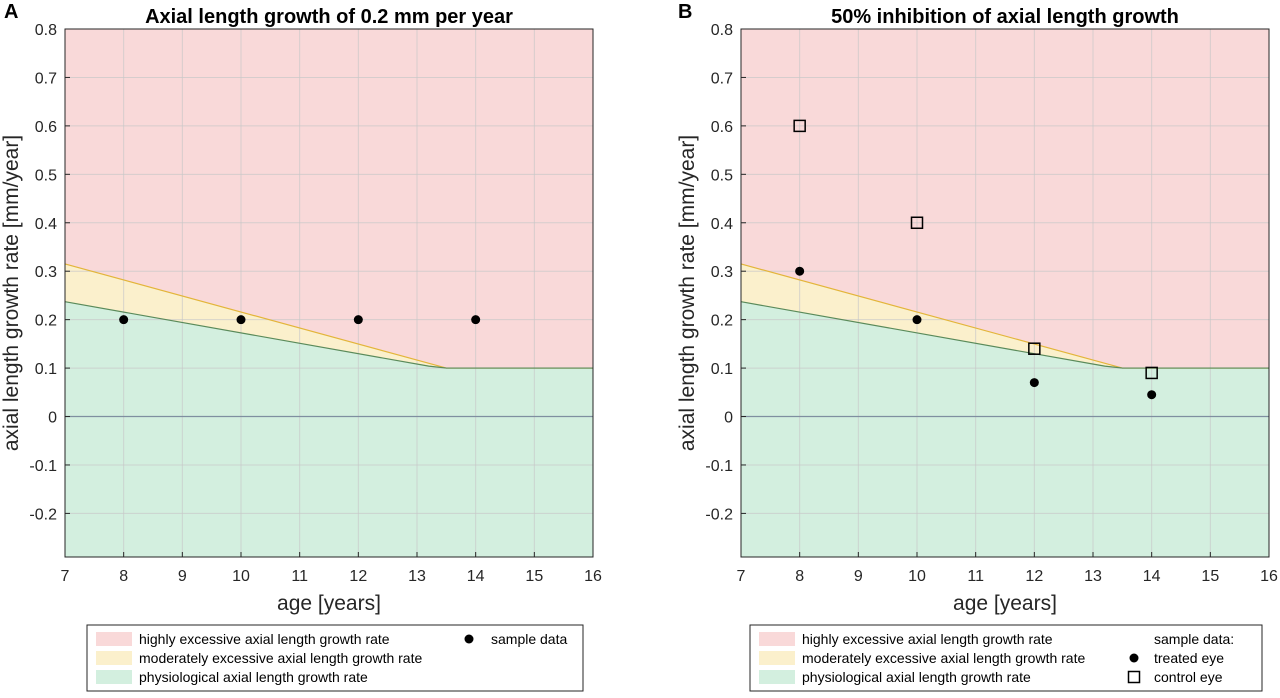  I want to click on legend-marker-label: sample data, so click(529, 639).